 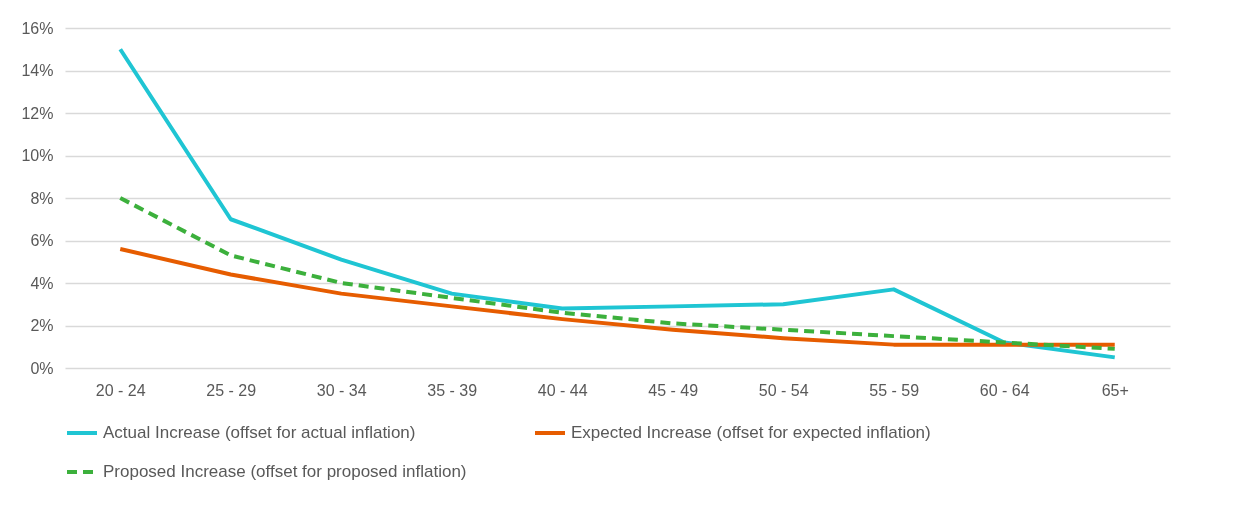 I want to click on legend-label: Expected Increase (offset for expected inflation), so click(x=751, y=432).